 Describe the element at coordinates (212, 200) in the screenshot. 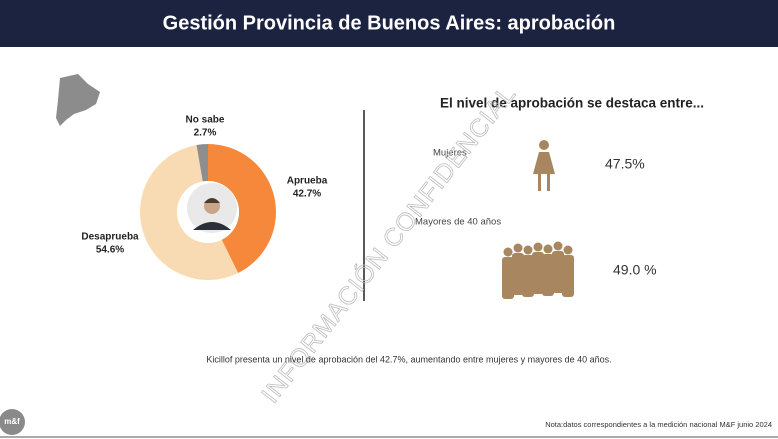

I see `photo-hair` at that location.